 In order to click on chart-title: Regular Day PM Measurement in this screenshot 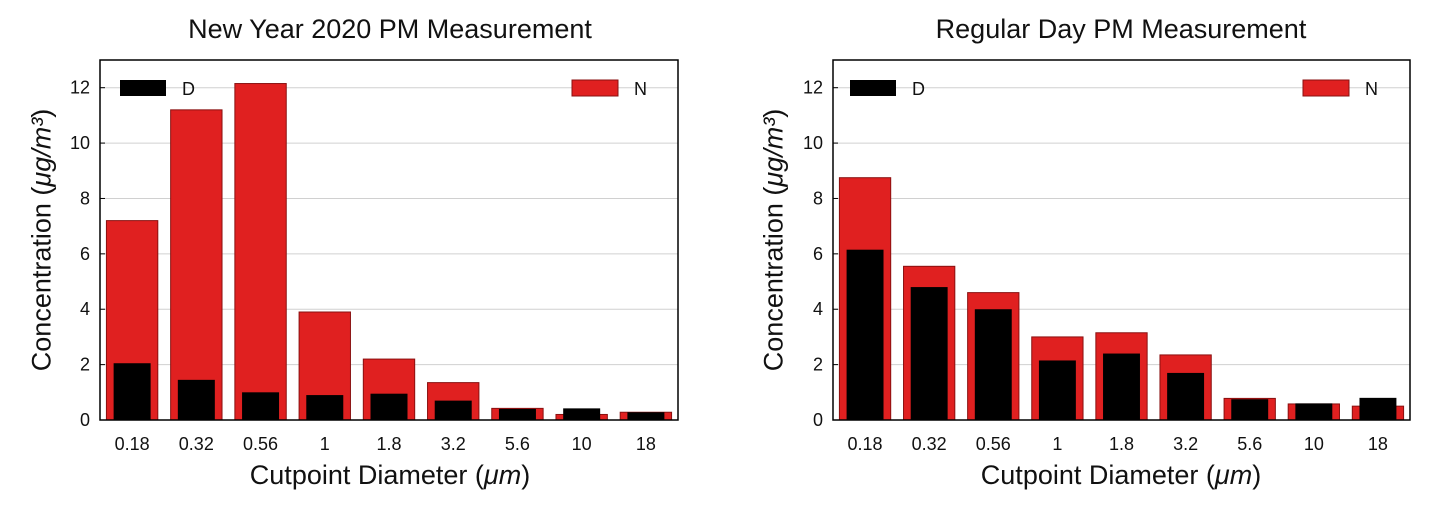, I will do `click(1121, 29)`.